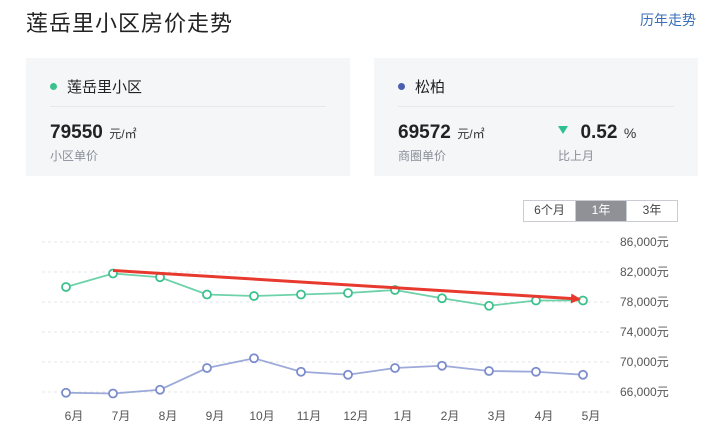 This screenshot has height=435, width=718. I want to click on x-tick-label: 12月, so click(355, 416).